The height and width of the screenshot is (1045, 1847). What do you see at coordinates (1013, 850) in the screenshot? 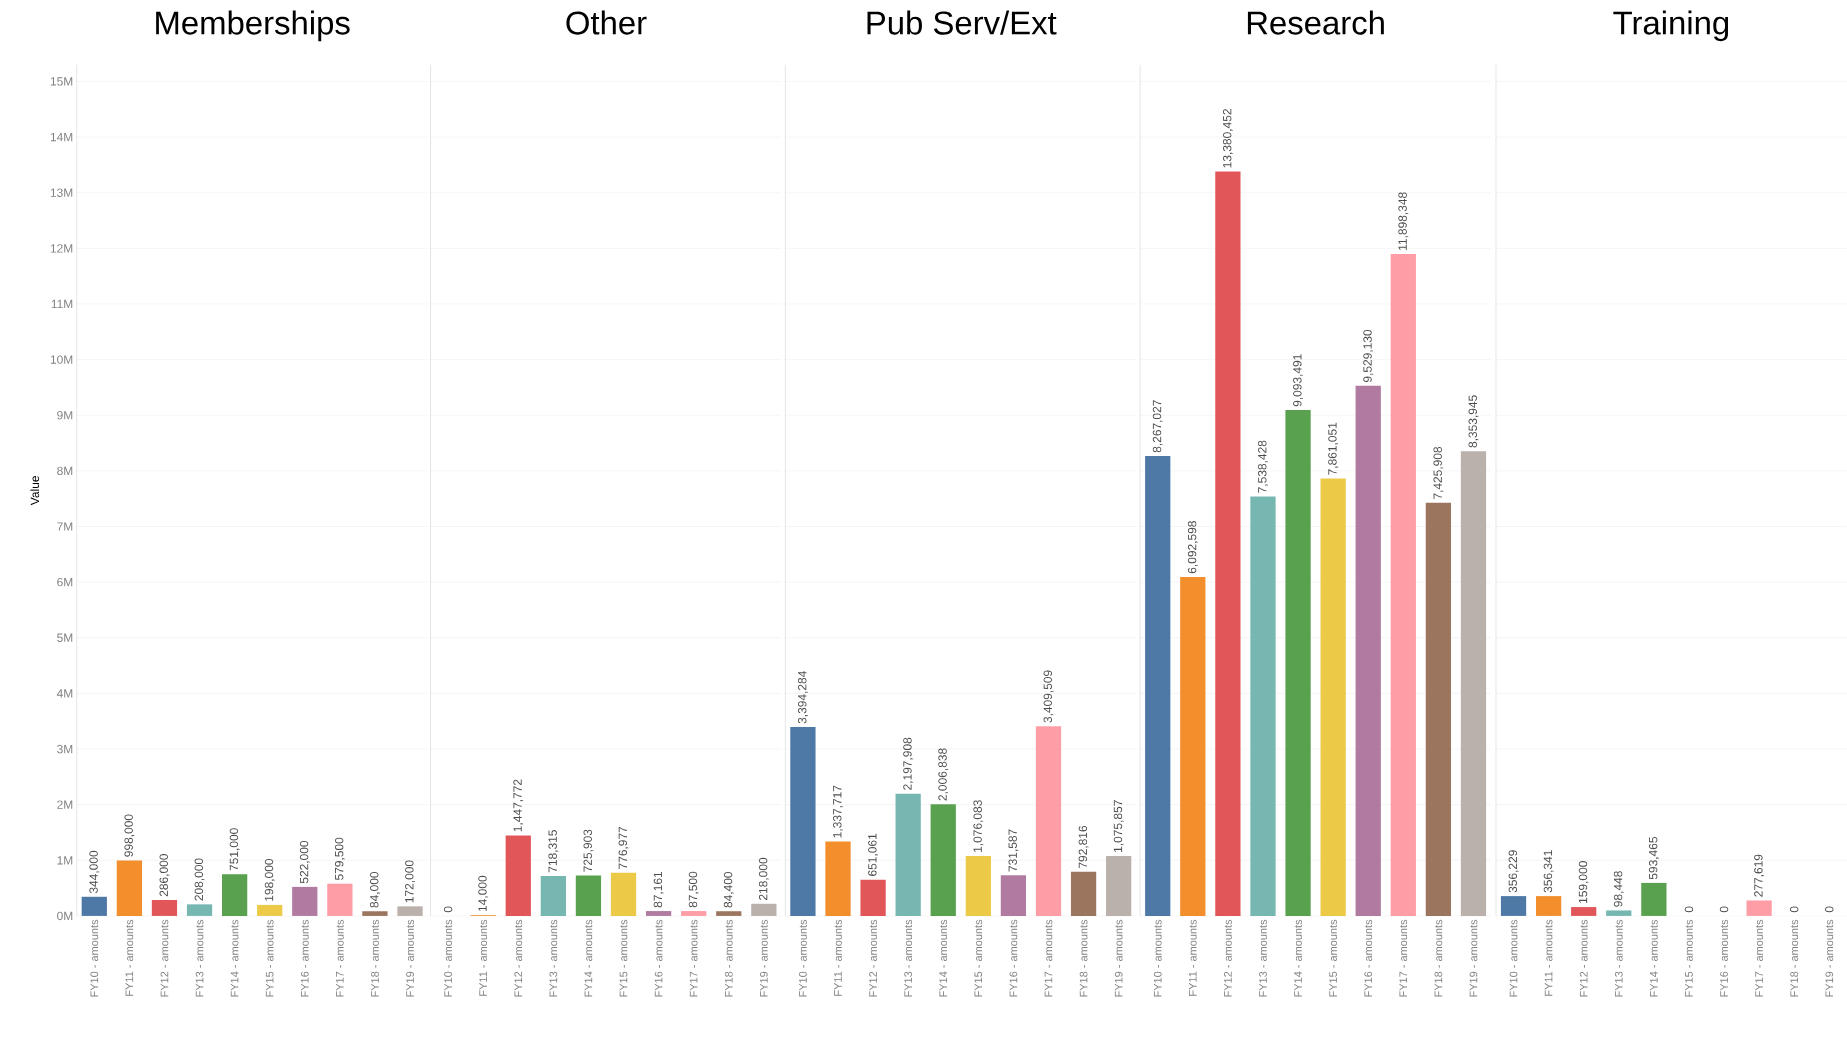
I see `data-label: 731,587` at bounding box center [1013, 850].